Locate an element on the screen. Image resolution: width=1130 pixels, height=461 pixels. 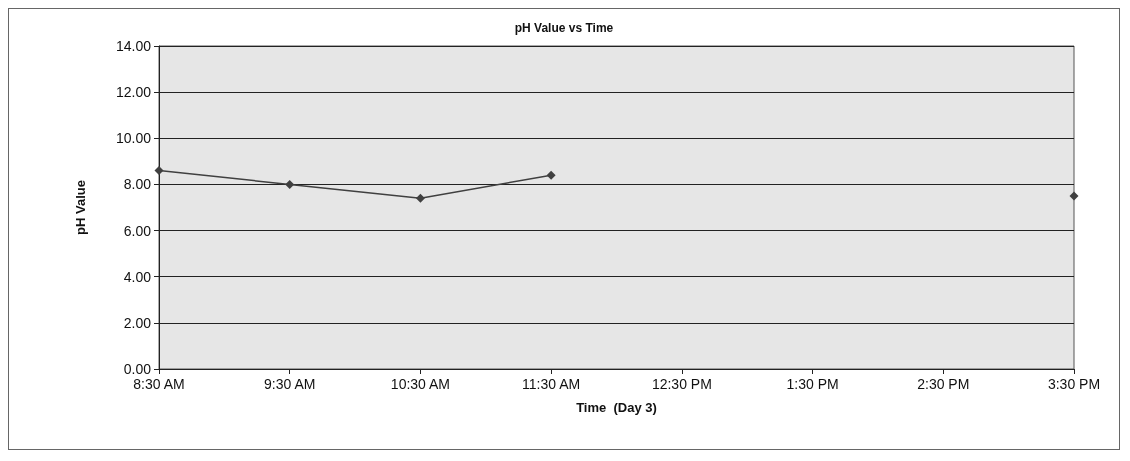
x-tick-label: 2:30 PM is located at coordinates (943, 384).